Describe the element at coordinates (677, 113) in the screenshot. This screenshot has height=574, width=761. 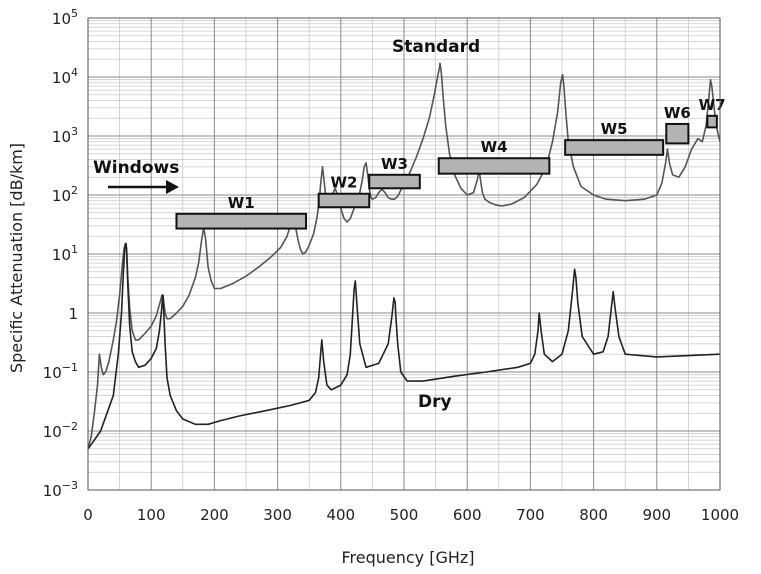
I see `window-label-w6: W6` at that location.